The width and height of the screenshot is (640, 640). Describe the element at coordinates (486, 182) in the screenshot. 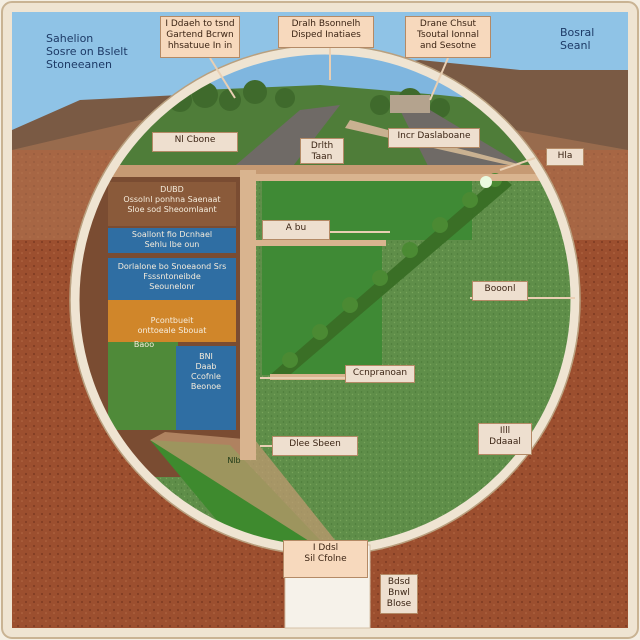

I see `tree-icon` at that location.